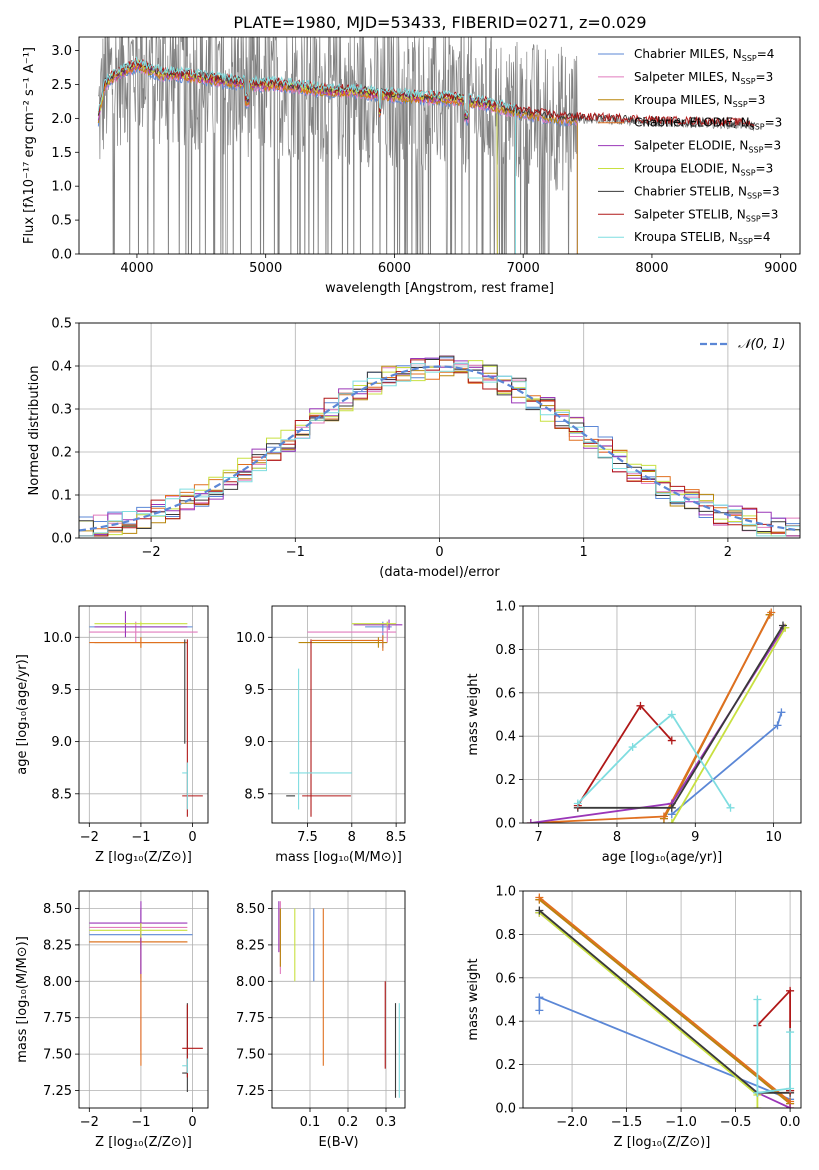 This screenshot has height=1170, width=819. Describe the element at coordinates (695, 837) in the screenshot. I see `x-tick-label: 9` at that location.